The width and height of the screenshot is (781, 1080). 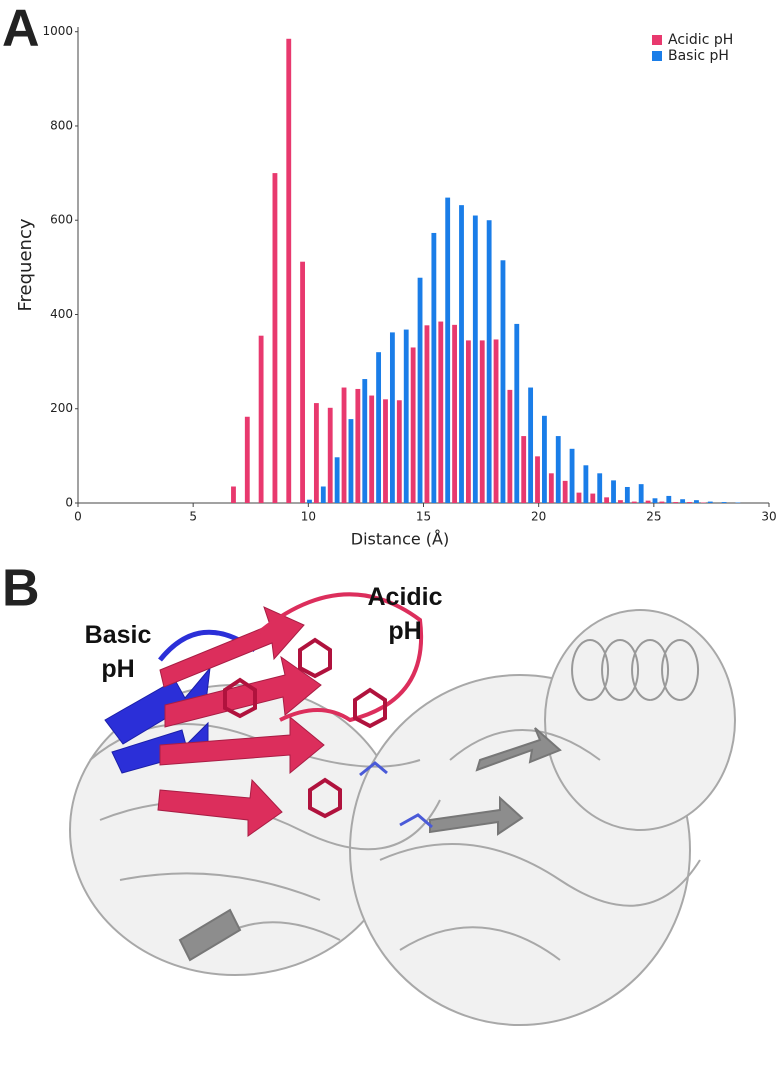 I want to click on helical-domain, so click(x=640, y=720).